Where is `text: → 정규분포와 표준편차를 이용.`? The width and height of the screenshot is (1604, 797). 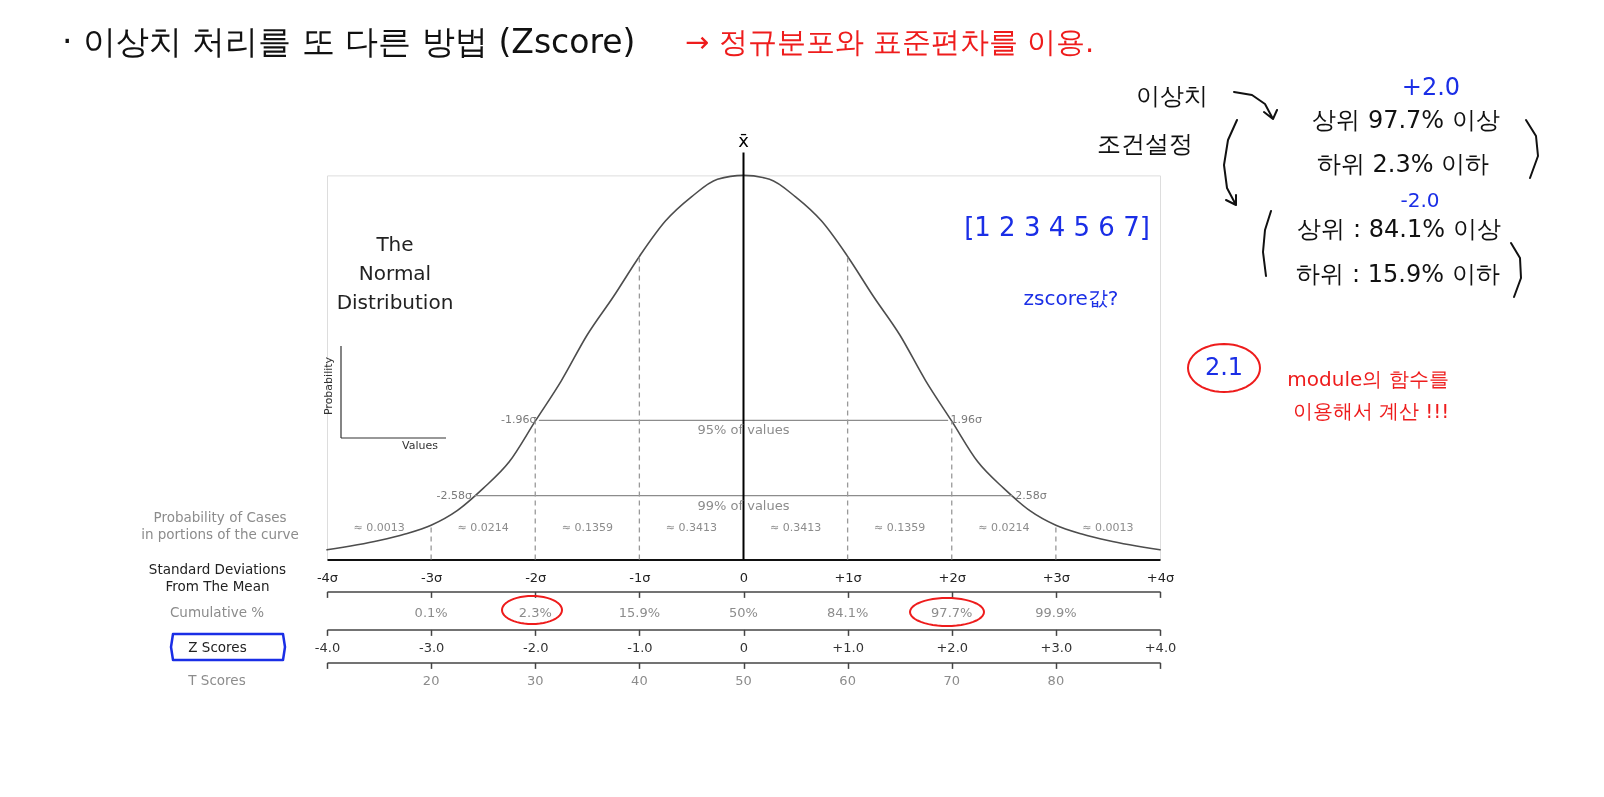 text: → 정규분포와 표준편차를 이용. is located at coordinates (890, 42).